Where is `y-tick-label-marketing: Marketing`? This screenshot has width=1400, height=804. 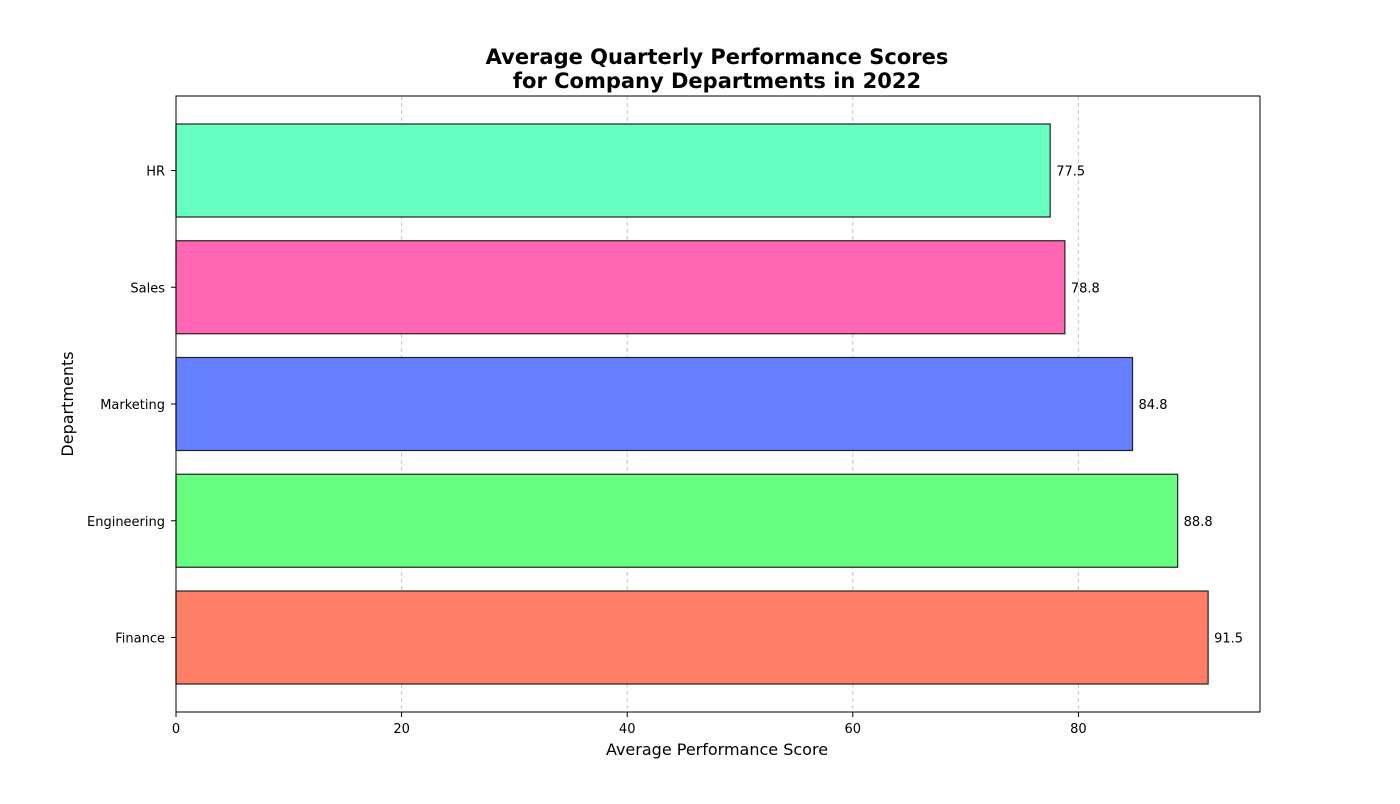
y-tick-label-marketing: Marketing is located at coordinates (132, 405).